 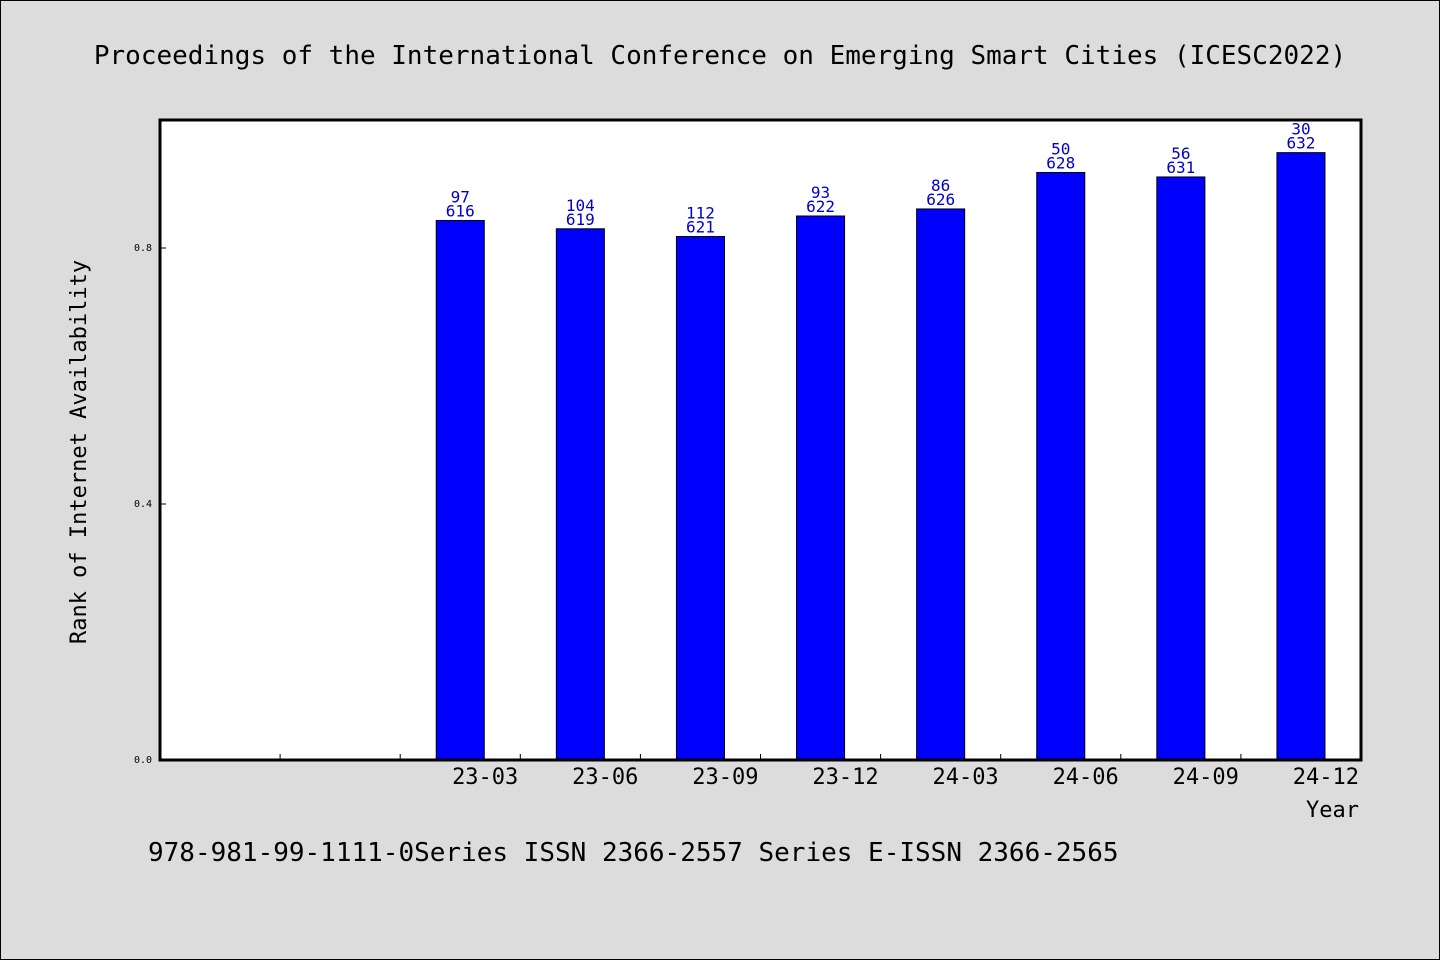 What do you see at coordinates (143, 760) in the screenshot?
I see `y-tick-label: 0.0` at bounding box center [143, 760].